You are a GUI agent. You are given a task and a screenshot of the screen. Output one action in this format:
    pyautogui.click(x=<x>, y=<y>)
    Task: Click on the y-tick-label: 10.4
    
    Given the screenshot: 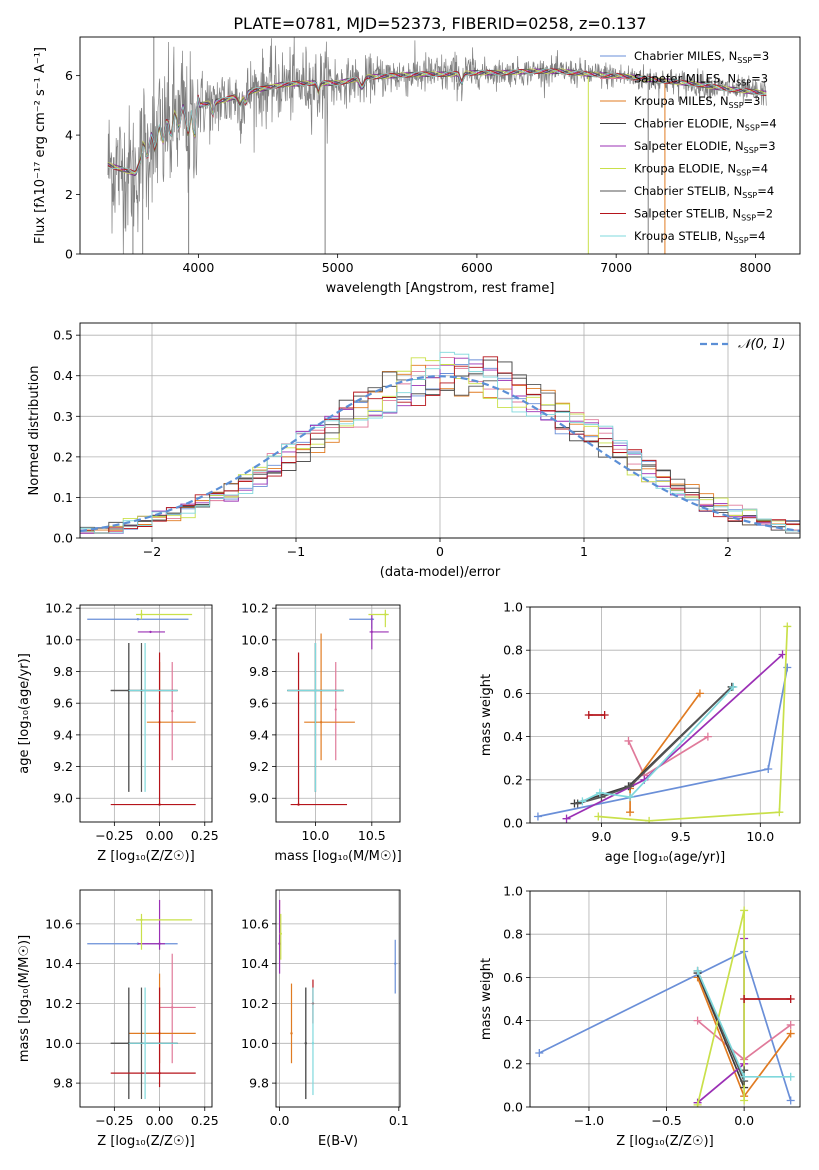 What is the action you would take?
    pyautogui.click(x=59, y=963)
    